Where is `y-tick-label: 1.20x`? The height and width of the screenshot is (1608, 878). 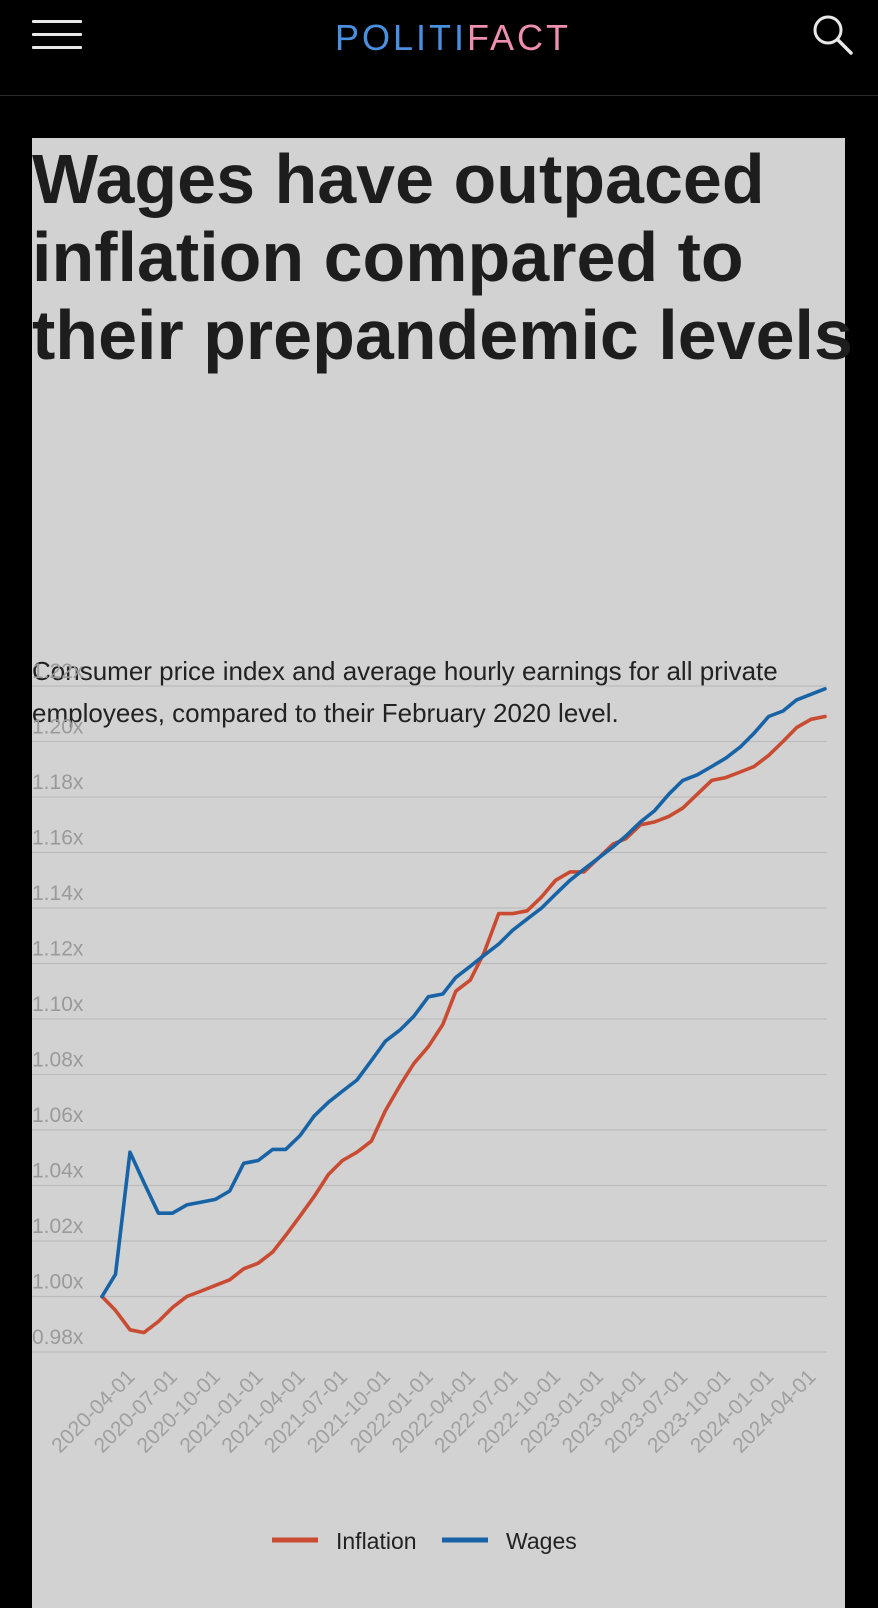 y-tick-label: 1.20x is located at coordinates (58, 727).